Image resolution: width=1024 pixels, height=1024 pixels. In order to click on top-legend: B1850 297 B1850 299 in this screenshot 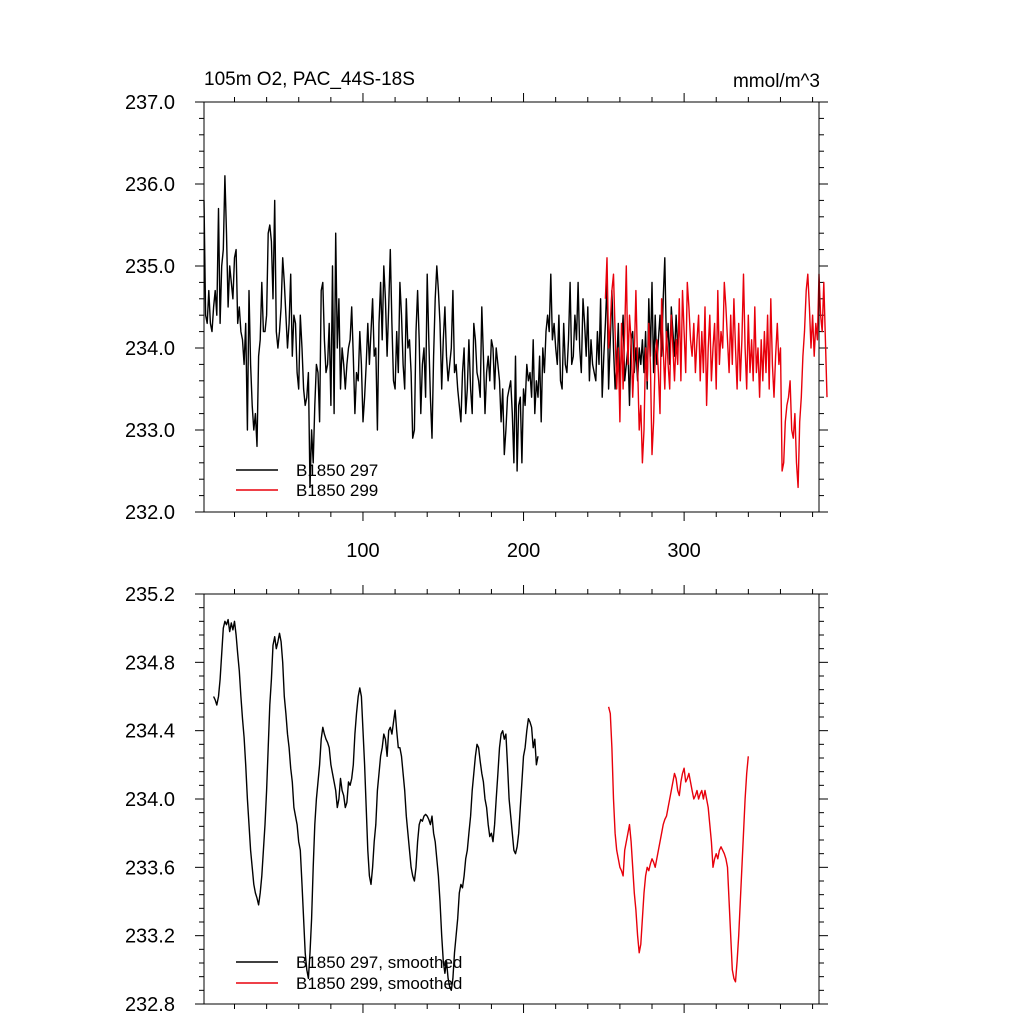, I will do `click(307, 480)`.